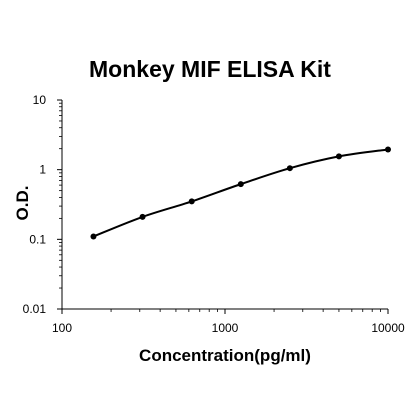  I want to click on x-axis-label: Concentration(pg/ml), so click(225, 355).